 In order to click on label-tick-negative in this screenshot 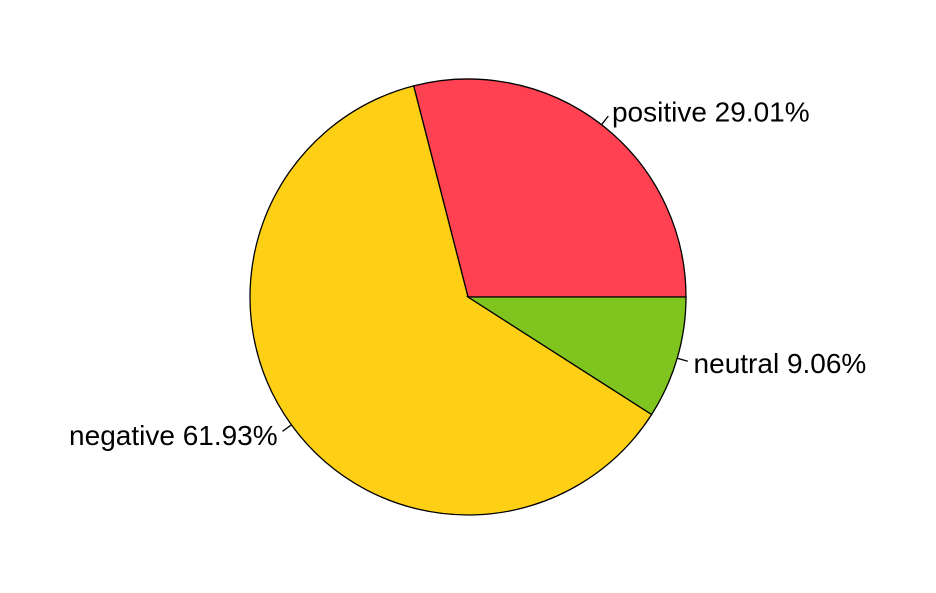, I will do `click(287, 428)`.